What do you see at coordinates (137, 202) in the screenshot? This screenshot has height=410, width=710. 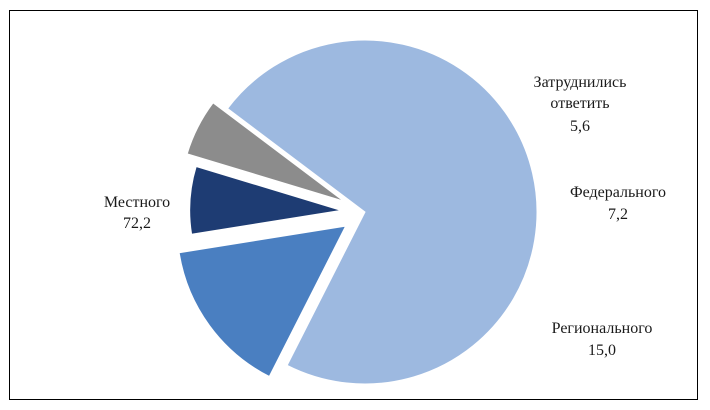 I see `label-mestnogo: Местного` at bounding box center [137, 202].